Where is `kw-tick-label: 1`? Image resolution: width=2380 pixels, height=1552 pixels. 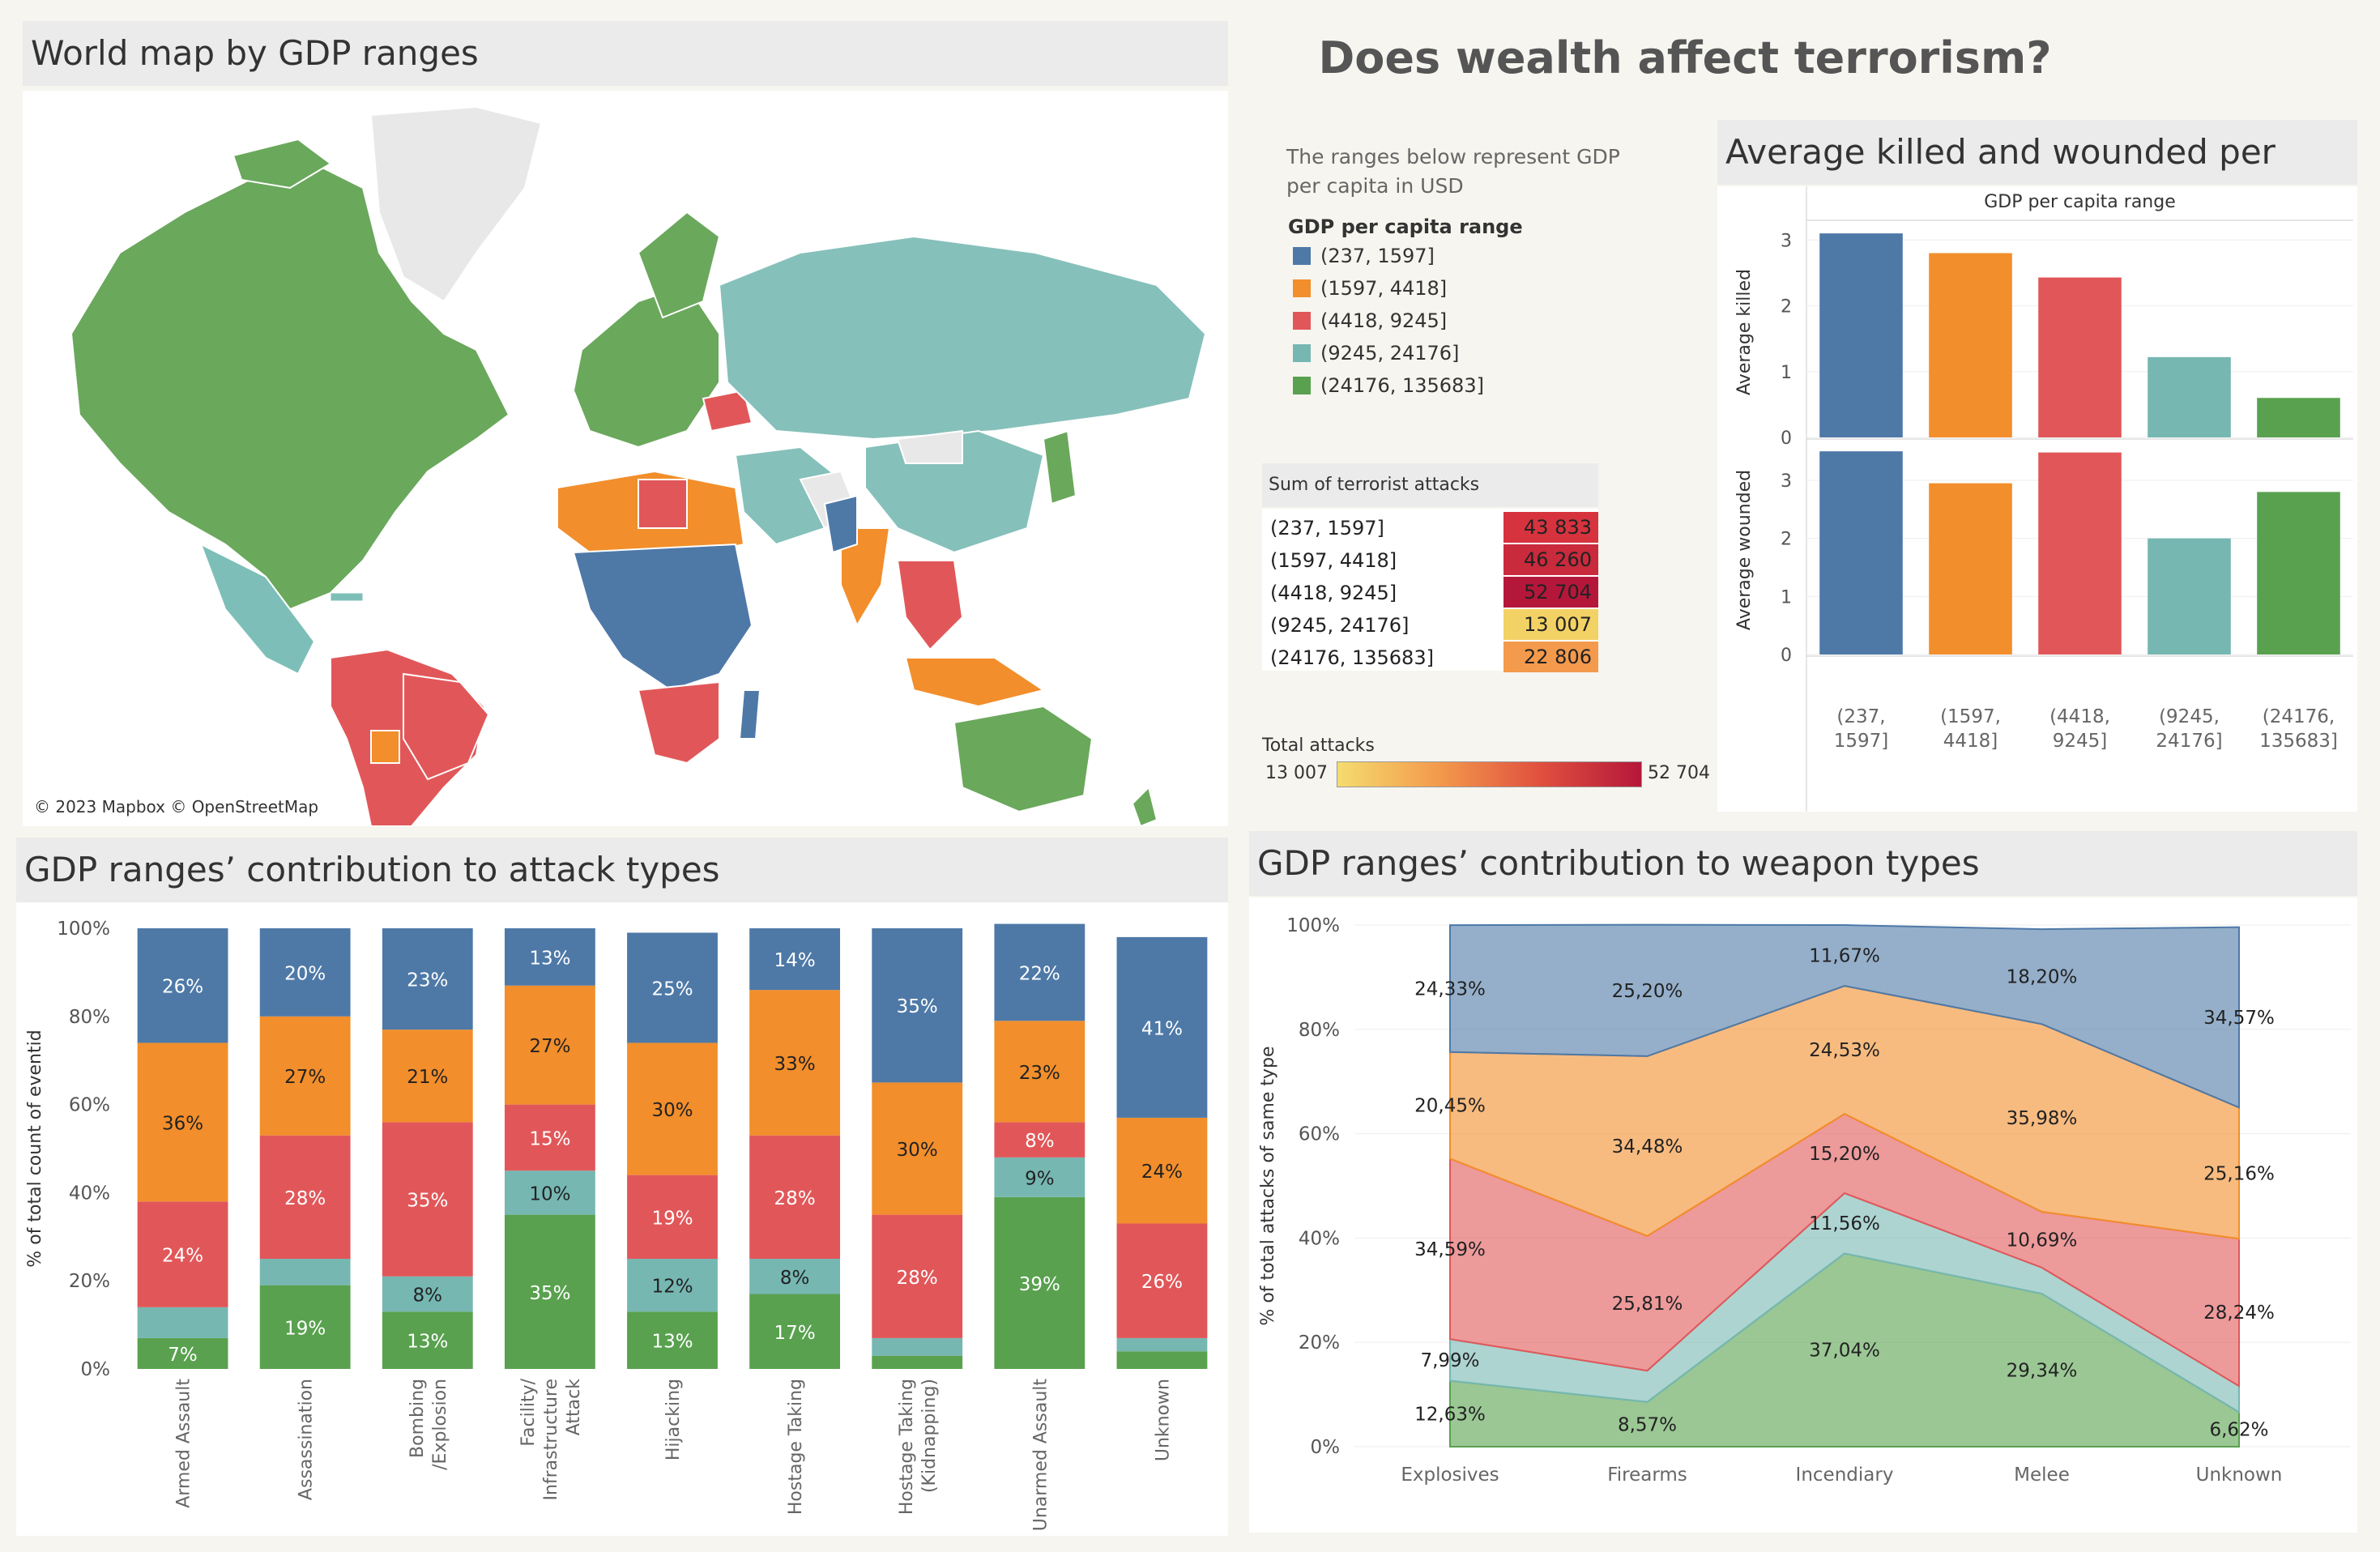
kw-tick-label: 1 is located at coordinates (1787, 597).